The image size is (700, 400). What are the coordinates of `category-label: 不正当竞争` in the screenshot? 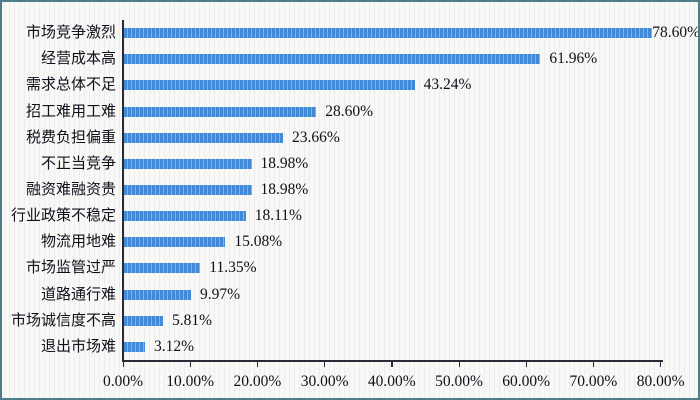 It's located at (78, 163).